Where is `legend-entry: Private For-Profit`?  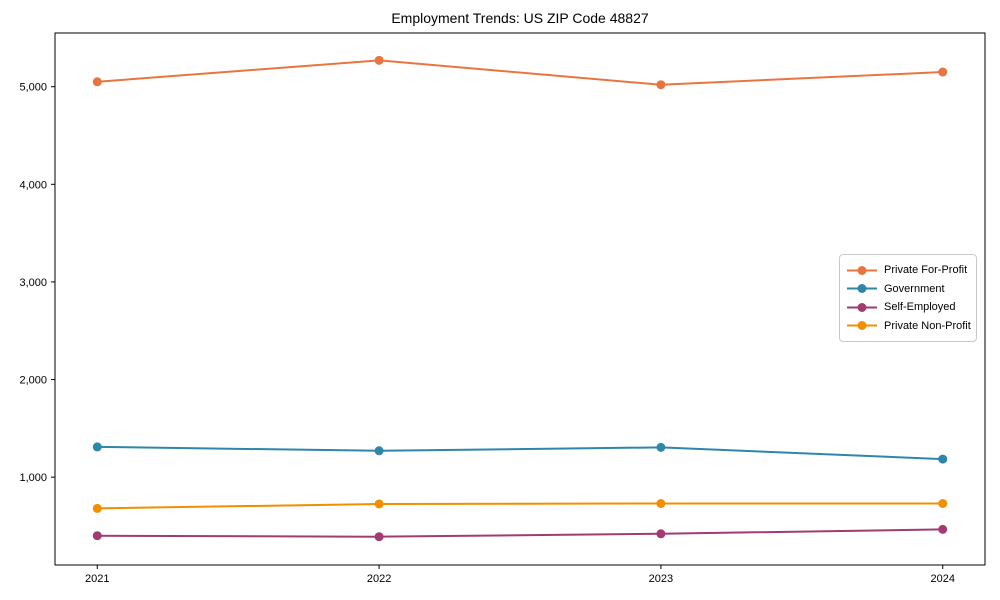 legend-entry: Private For-Profit is located at coordinates (908, 270).